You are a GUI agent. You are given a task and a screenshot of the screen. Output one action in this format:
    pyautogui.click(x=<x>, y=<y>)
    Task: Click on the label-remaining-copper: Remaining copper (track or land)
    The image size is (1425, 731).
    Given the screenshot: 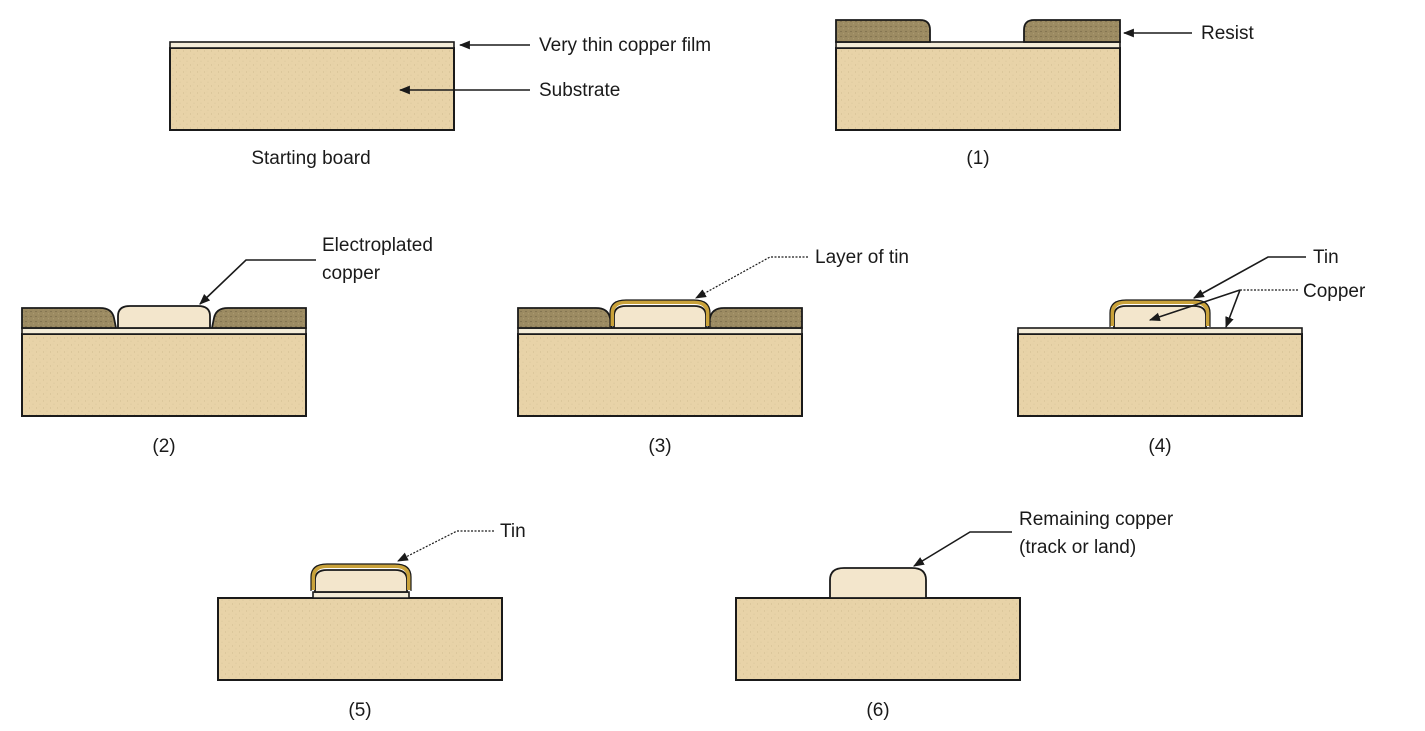 What is the action you would take?
    pyautogui.click(x=1043, y=538)
    